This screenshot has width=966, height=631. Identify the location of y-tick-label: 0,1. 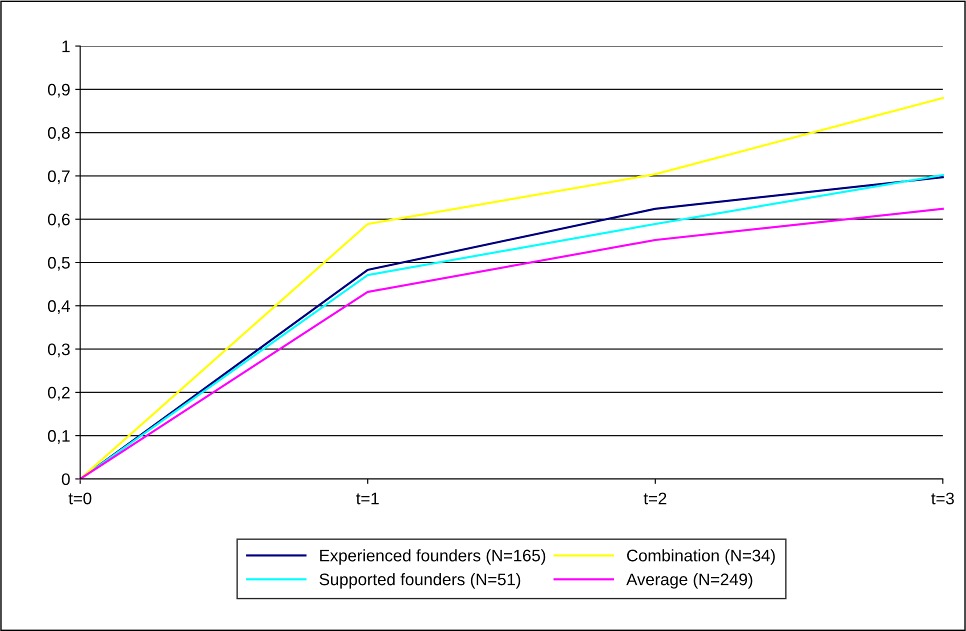
(59, 437).